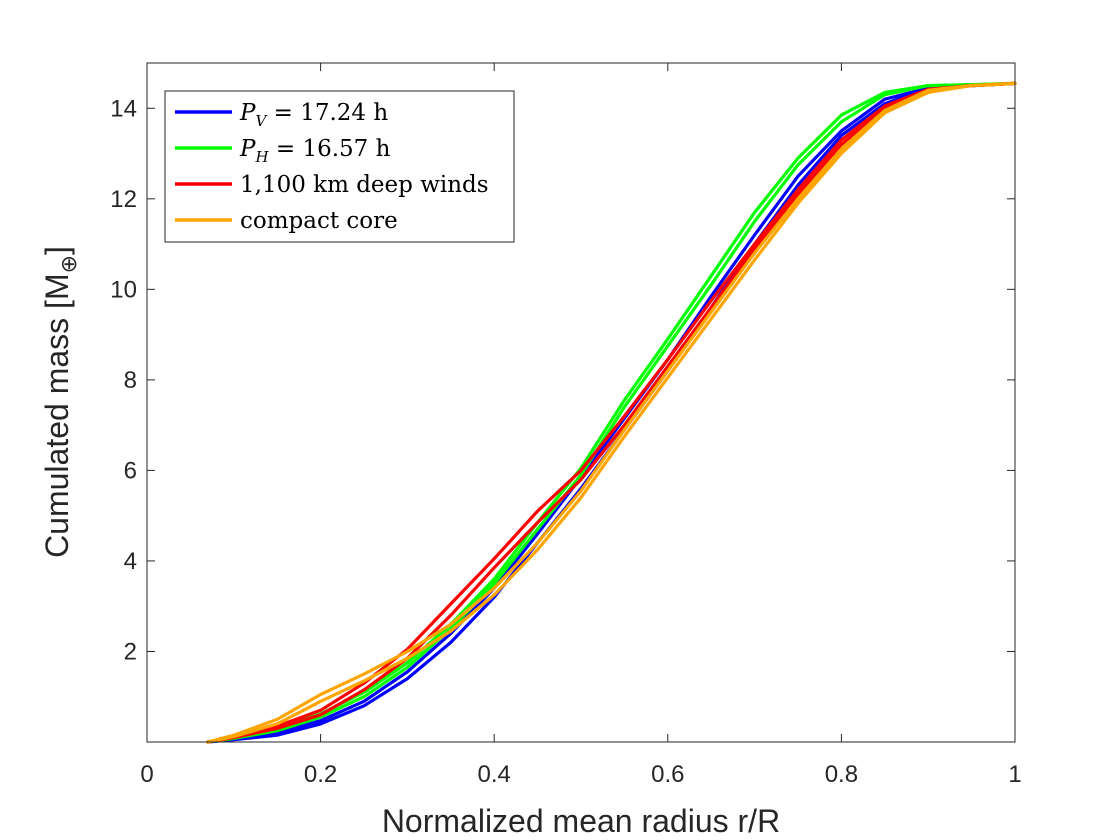 The width and height of the screenshot is (1120, 840). I want to click on x-axis-label: Normalized mean radius r/R, so click(581, 821).